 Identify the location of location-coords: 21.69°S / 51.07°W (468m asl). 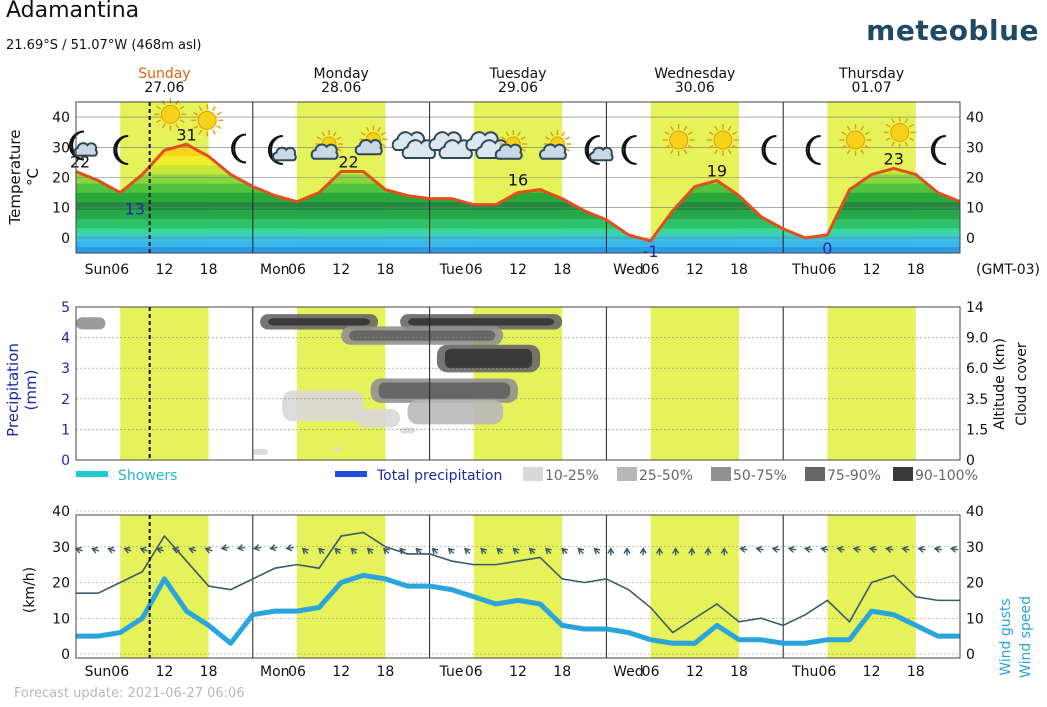
(104, 45).